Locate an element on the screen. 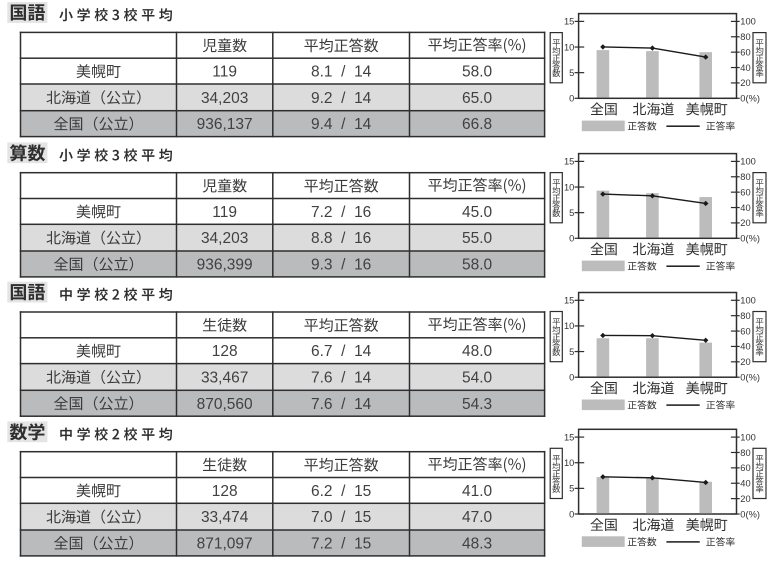  svg-text: 8.1 / 14 is located at coordinates (341, 72).